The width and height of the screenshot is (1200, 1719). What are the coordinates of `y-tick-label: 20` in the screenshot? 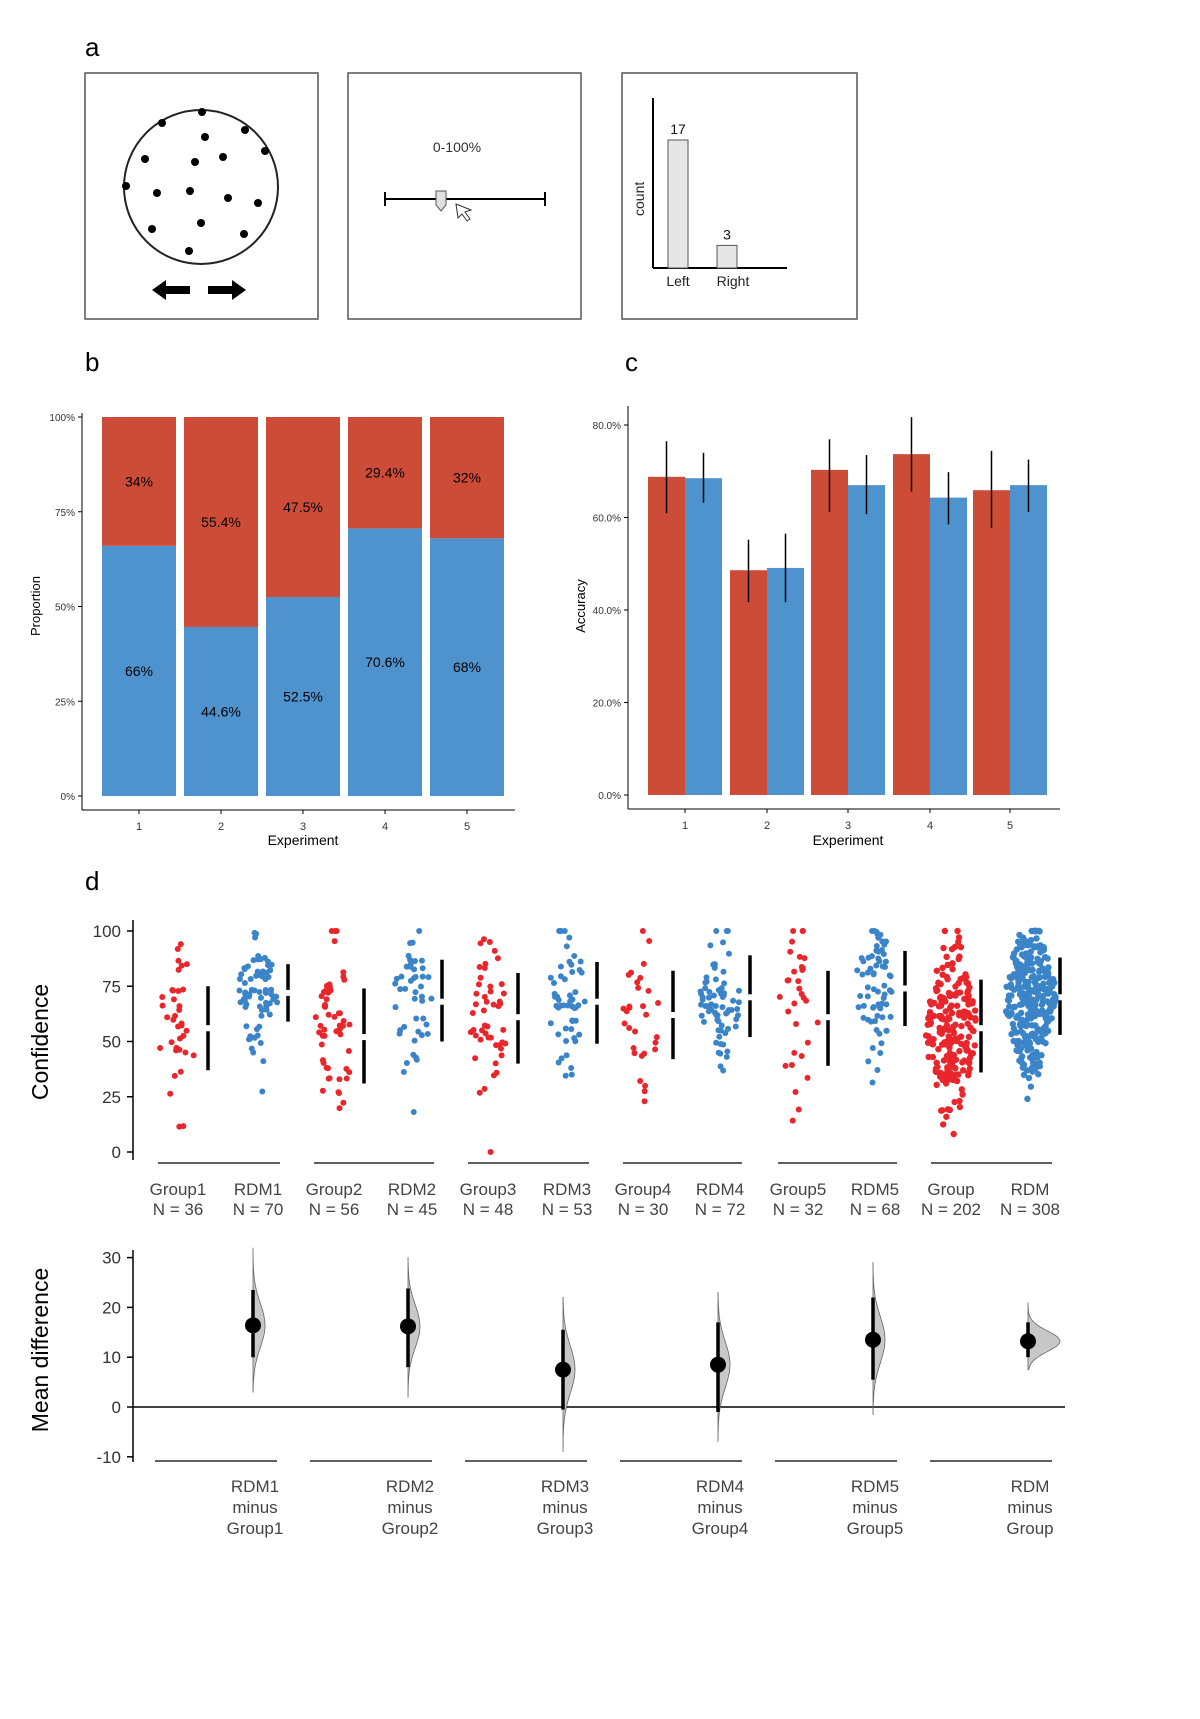 It's located at (111, 1307).